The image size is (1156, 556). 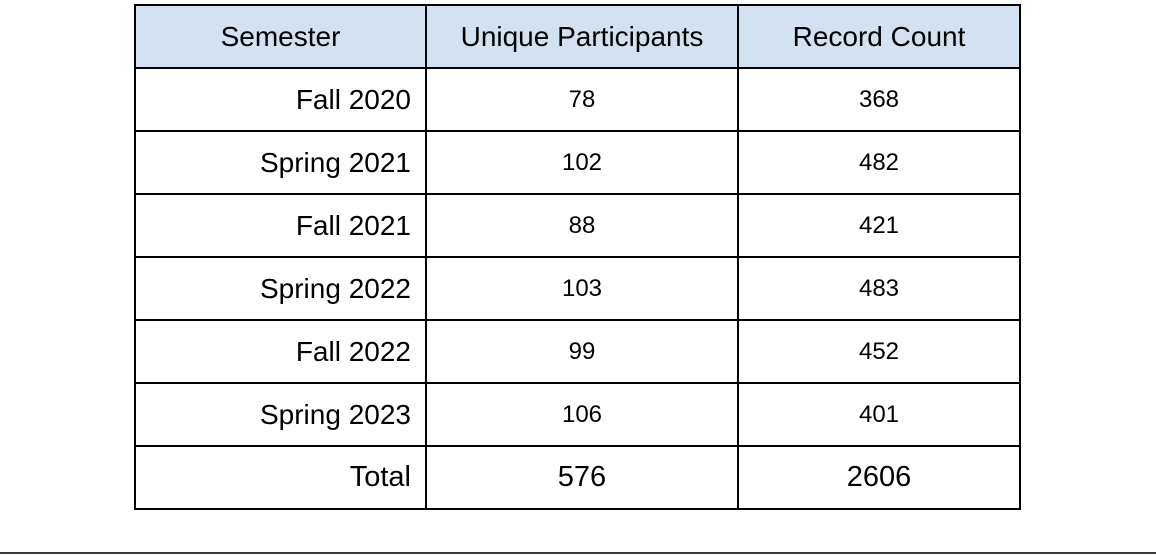 I want to click on participants-cell: 99, so click(x=582, y=351).